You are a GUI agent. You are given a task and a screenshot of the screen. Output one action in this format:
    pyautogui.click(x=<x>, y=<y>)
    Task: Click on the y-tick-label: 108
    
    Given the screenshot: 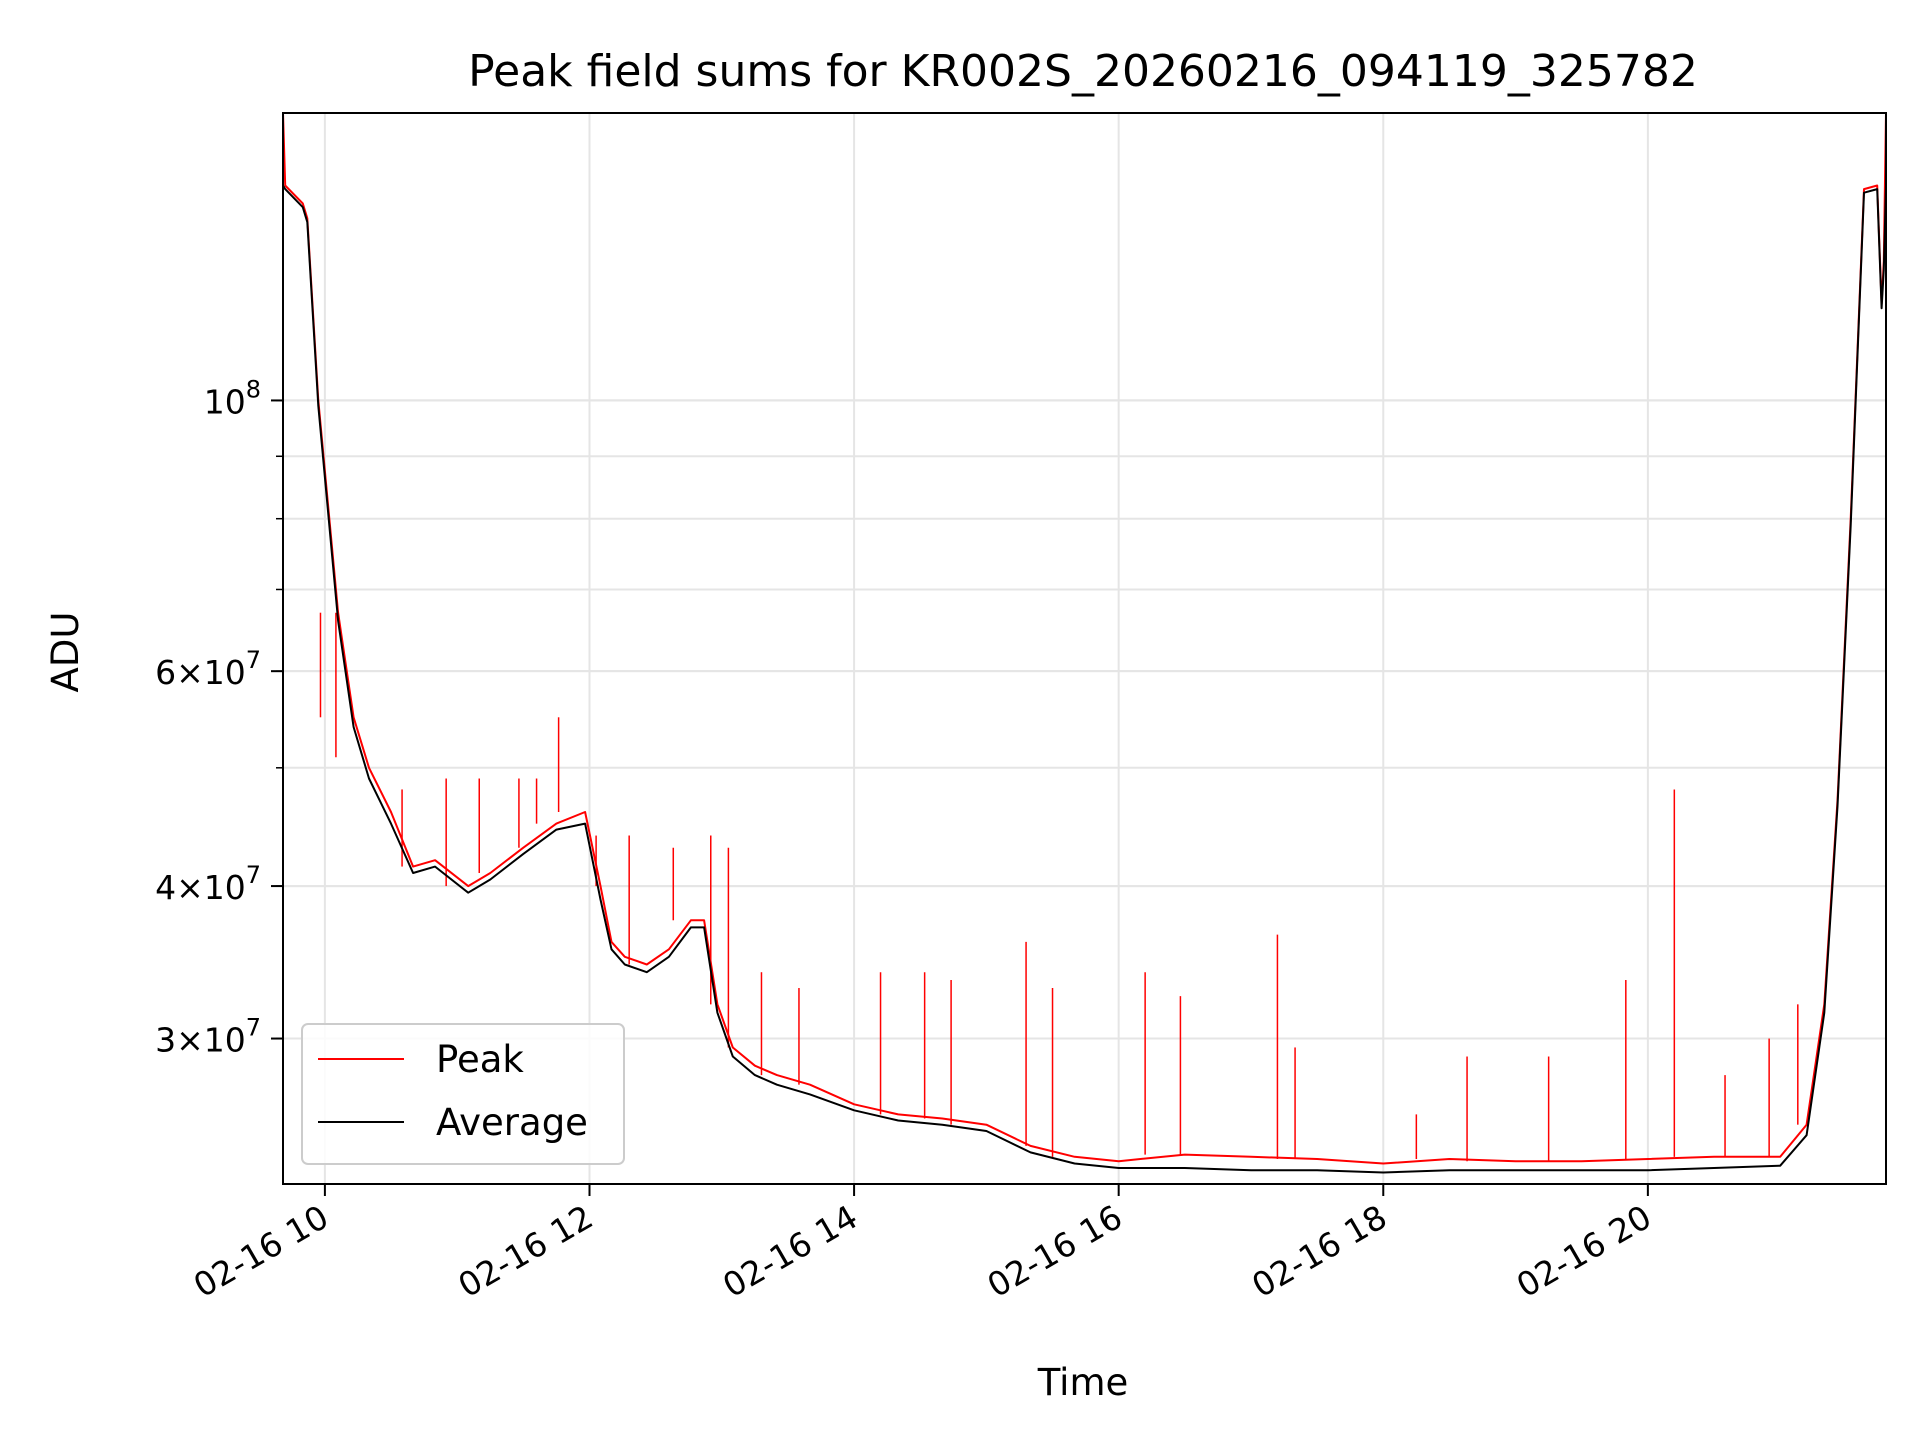 What is the action you would take?
    pyautogui.click(x=232, y=398)
    